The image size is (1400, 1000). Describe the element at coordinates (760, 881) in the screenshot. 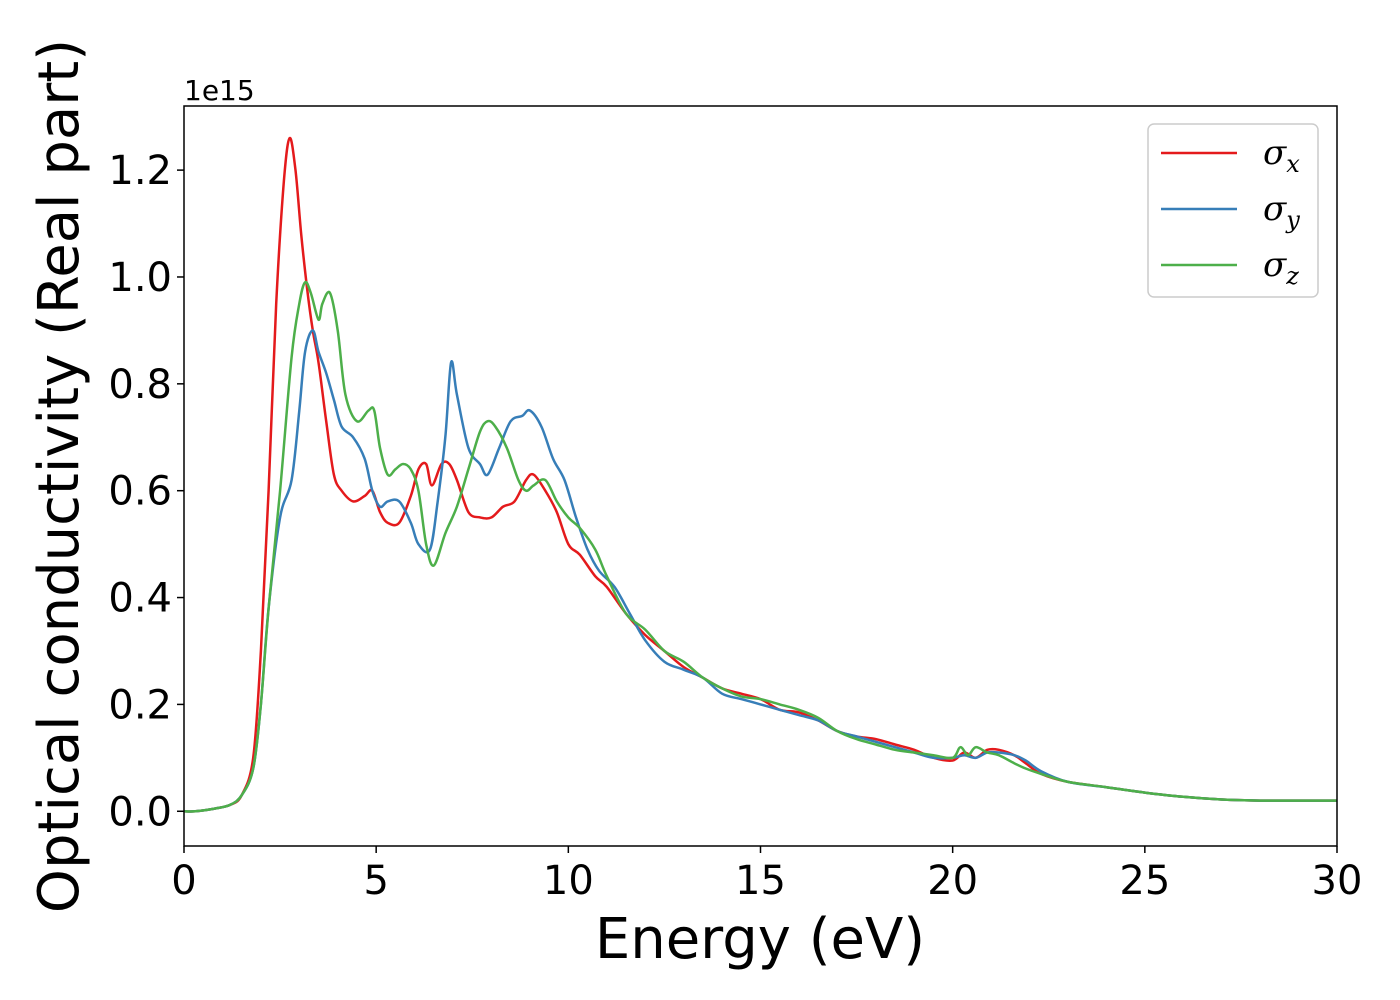

I see `x-tick-label: 15` at that location.